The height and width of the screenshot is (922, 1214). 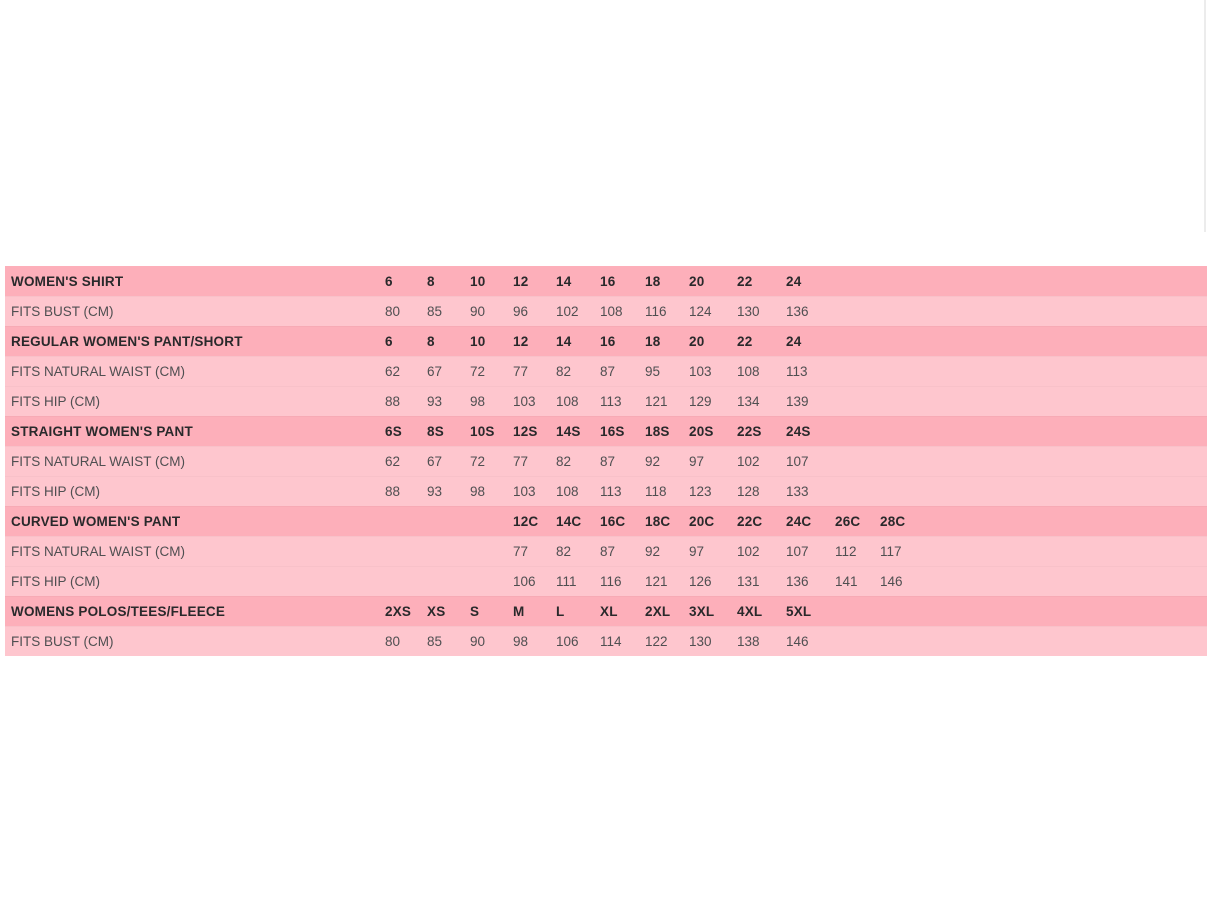 I want to click on size-label-cell: 16, so click(x=608, y=281).